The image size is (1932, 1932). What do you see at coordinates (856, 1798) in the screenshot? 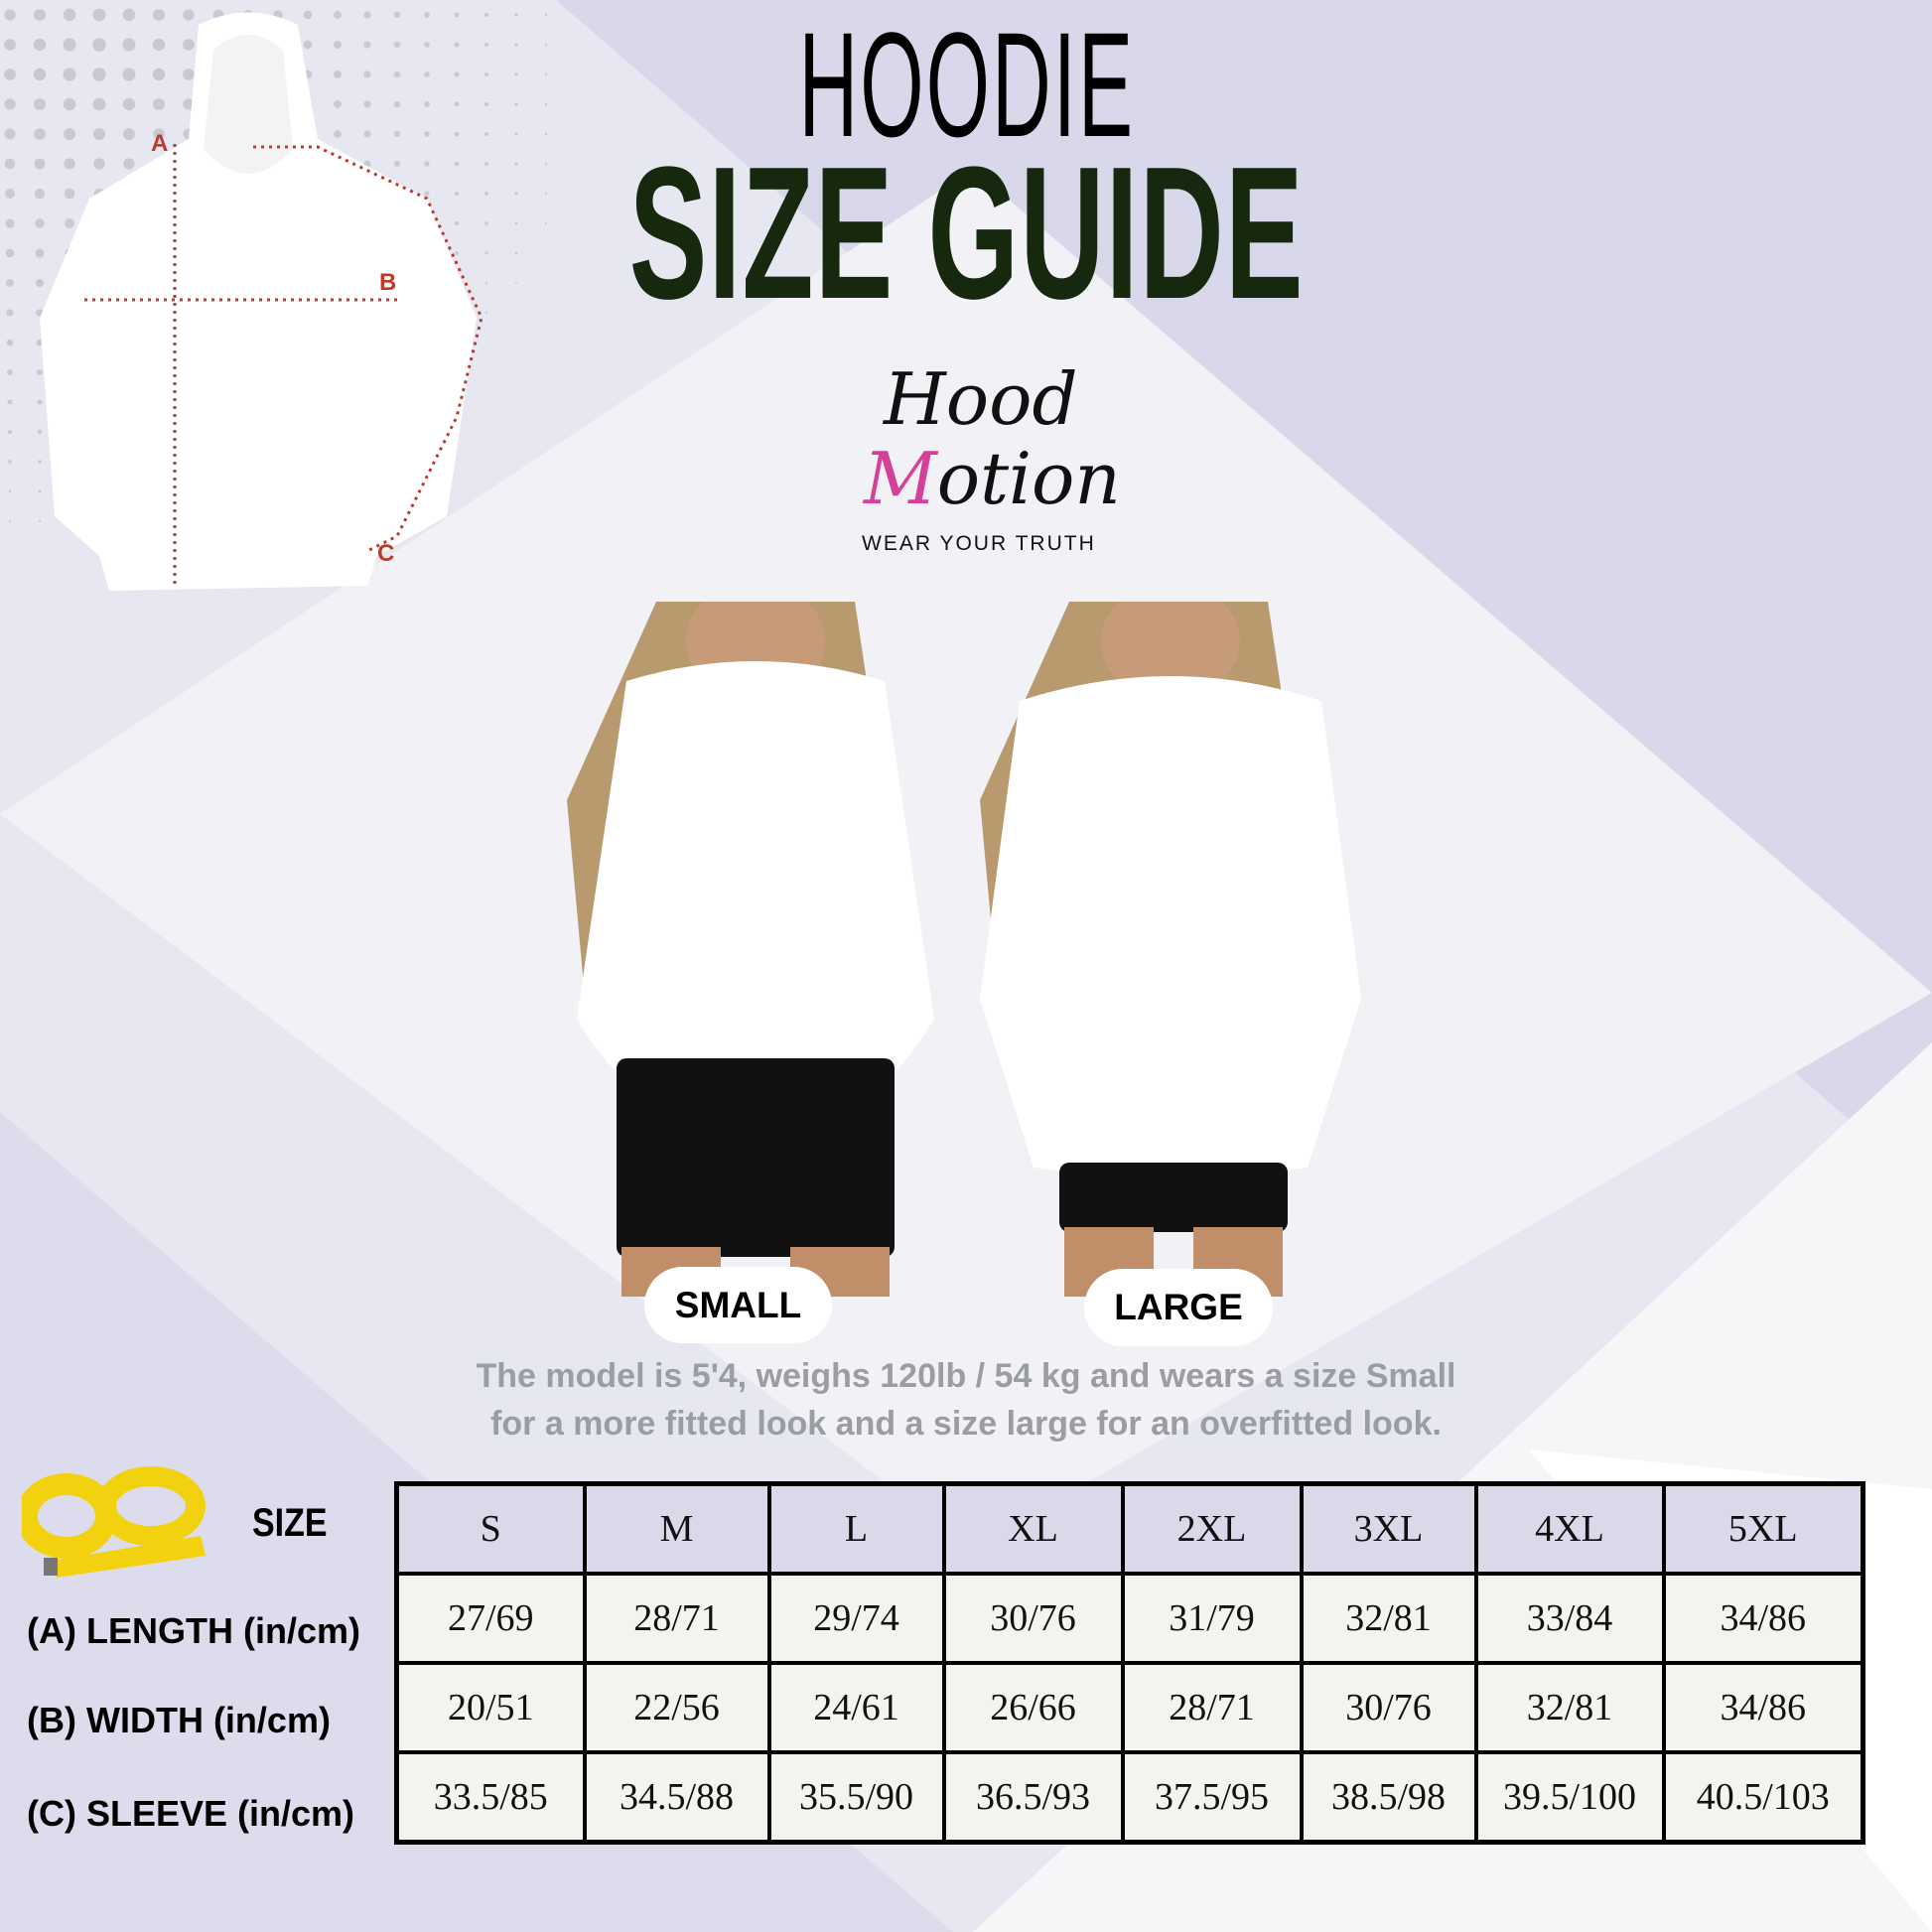
I see `table-cell: 35.5/90` at bounding box center [856, 1798].